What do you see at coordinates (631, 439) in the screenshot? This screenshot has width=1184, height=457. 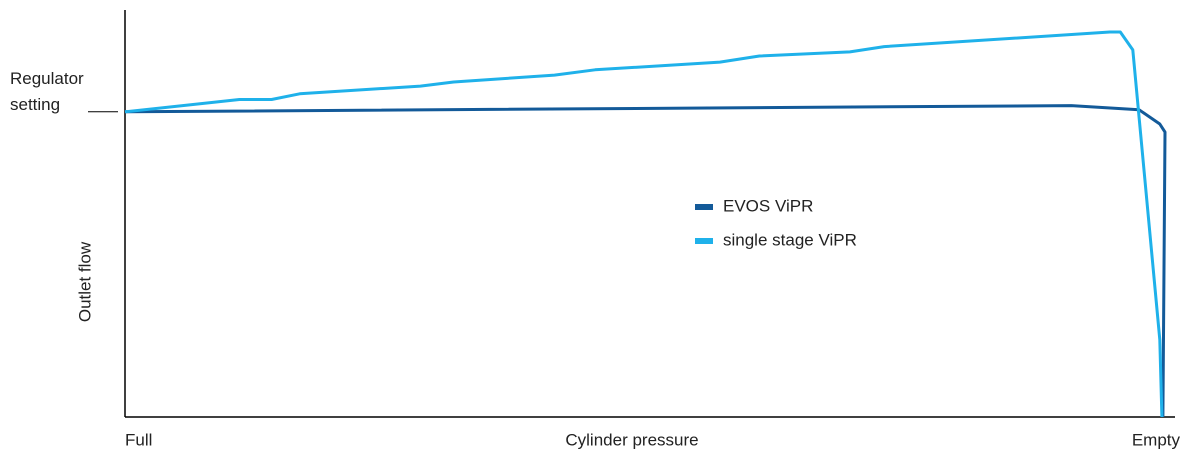 I see `x-axis-label: Cylinder pressure` at bounding box center [631, 439].